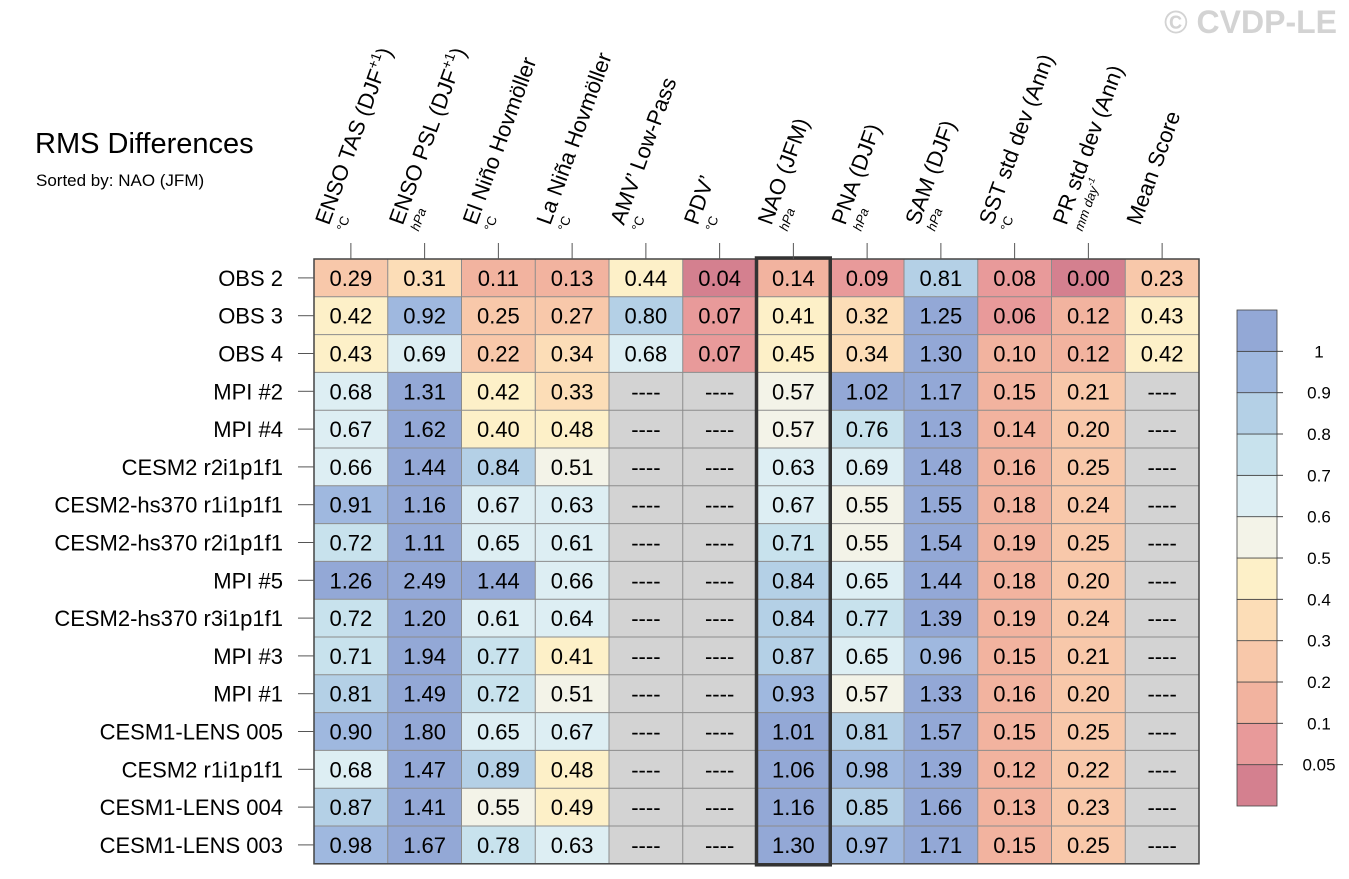 The width and height of the screenshot is (1349, 879). I want to click on cell-value-label: 0.77, so click(867, 618).